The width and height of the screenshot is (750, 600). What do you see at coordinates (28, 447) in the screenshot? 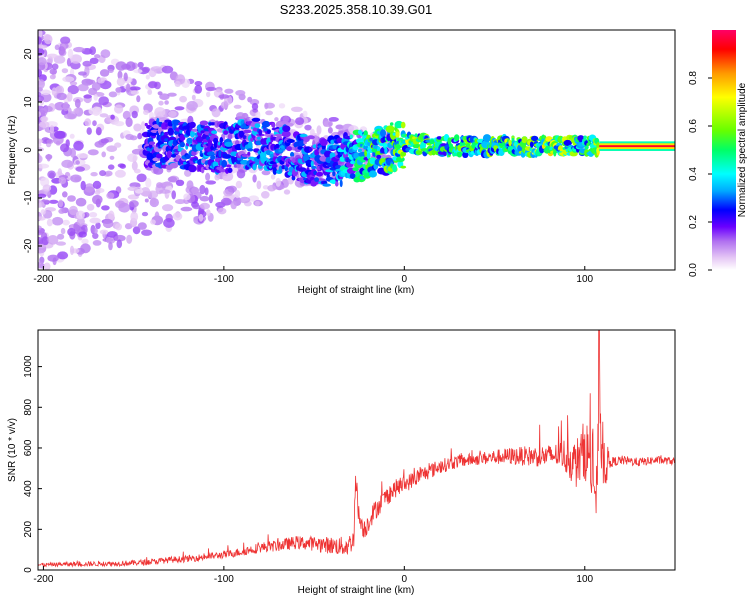
I see `snr-y-tick-label: 600` at bounding box center [28, 447].